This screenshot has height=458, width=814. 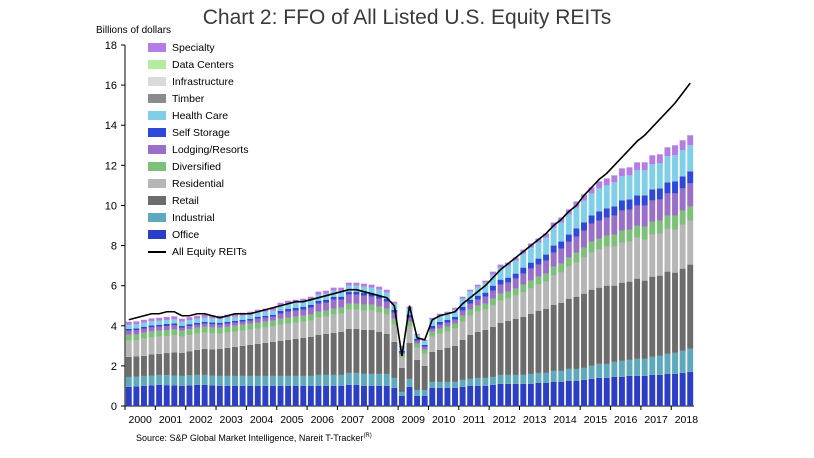 What do you see at coordinates (157, 251) in the screenshot?
I see `legend-line-swatch` at bounding box center [157, 251].